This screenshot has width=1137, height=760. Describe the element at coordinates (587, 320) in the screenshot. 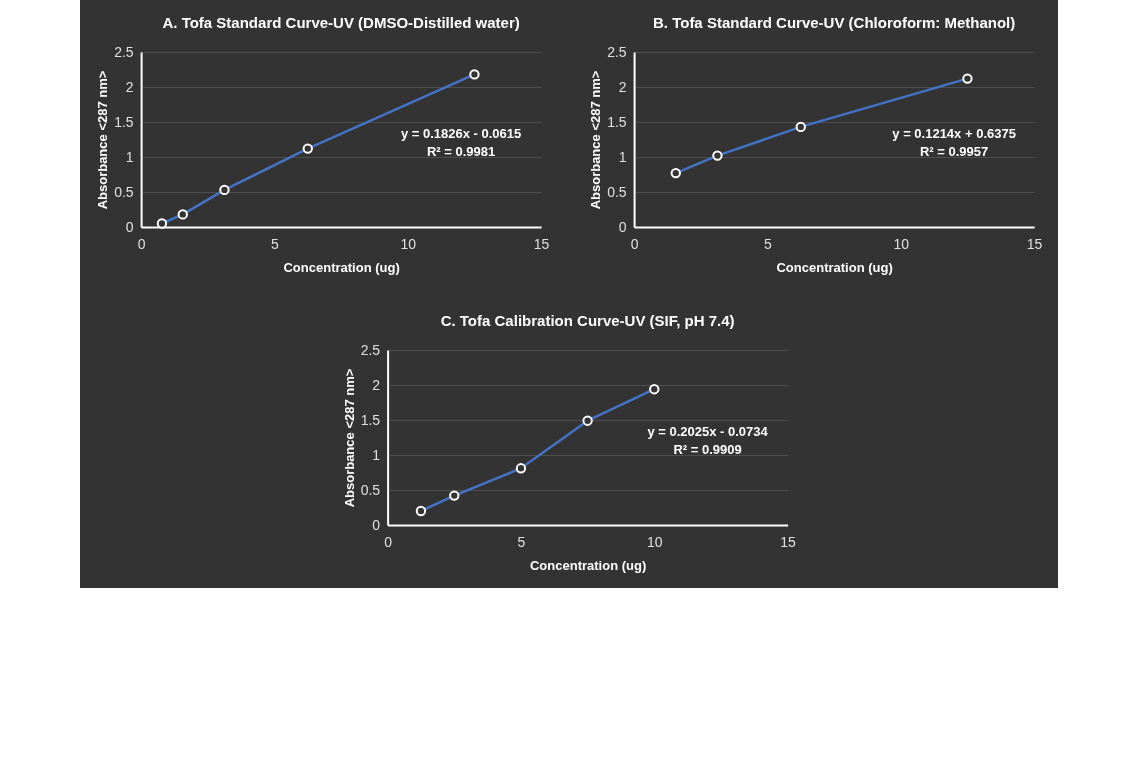

I see `chart-title: C. Tofa Calibration Curve-UV (SIF, pH 7.4)` at that location.